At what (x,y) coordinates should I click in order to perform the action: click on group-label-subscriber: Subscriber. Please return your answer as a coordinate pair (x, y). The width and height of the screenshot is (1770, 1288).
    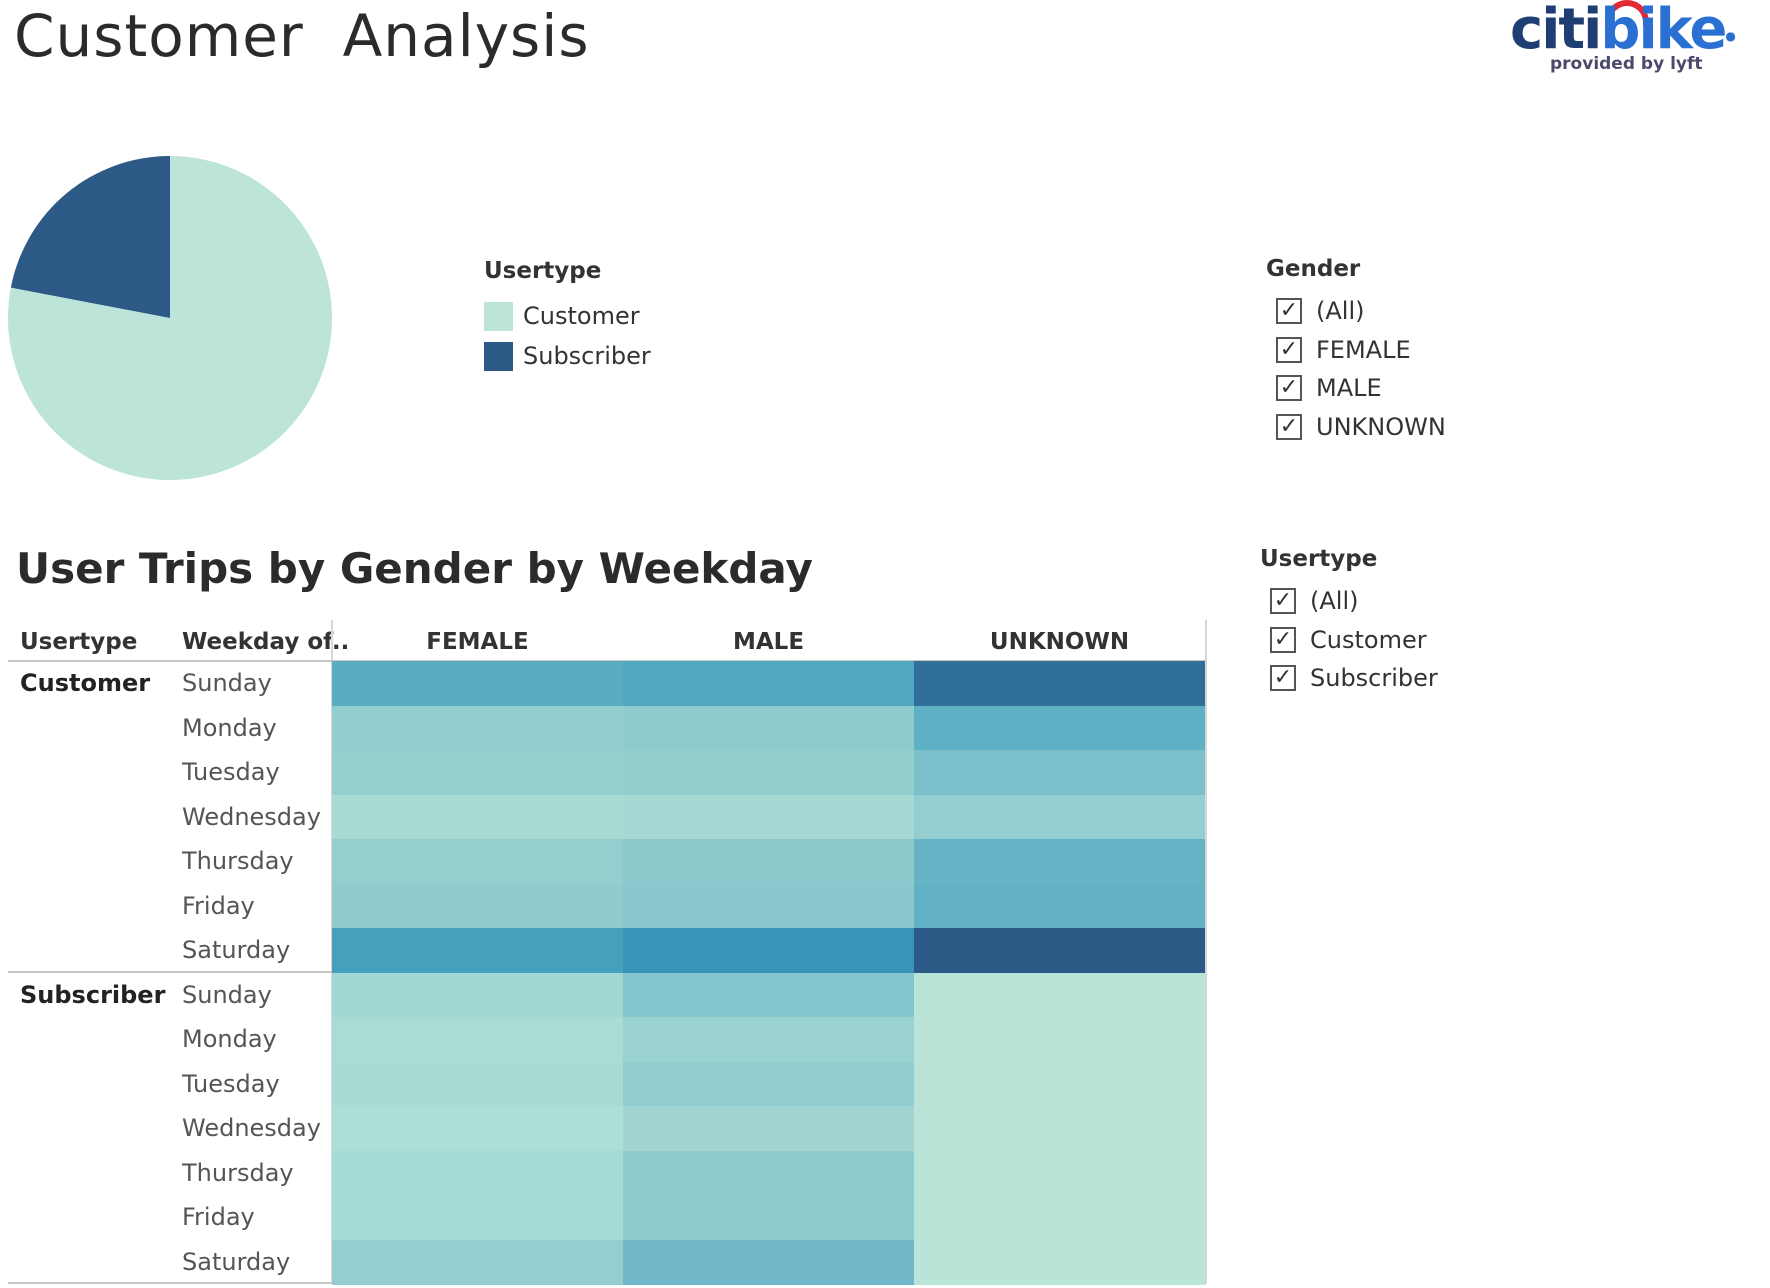
    Looking at the image, I should click on (93, 994).